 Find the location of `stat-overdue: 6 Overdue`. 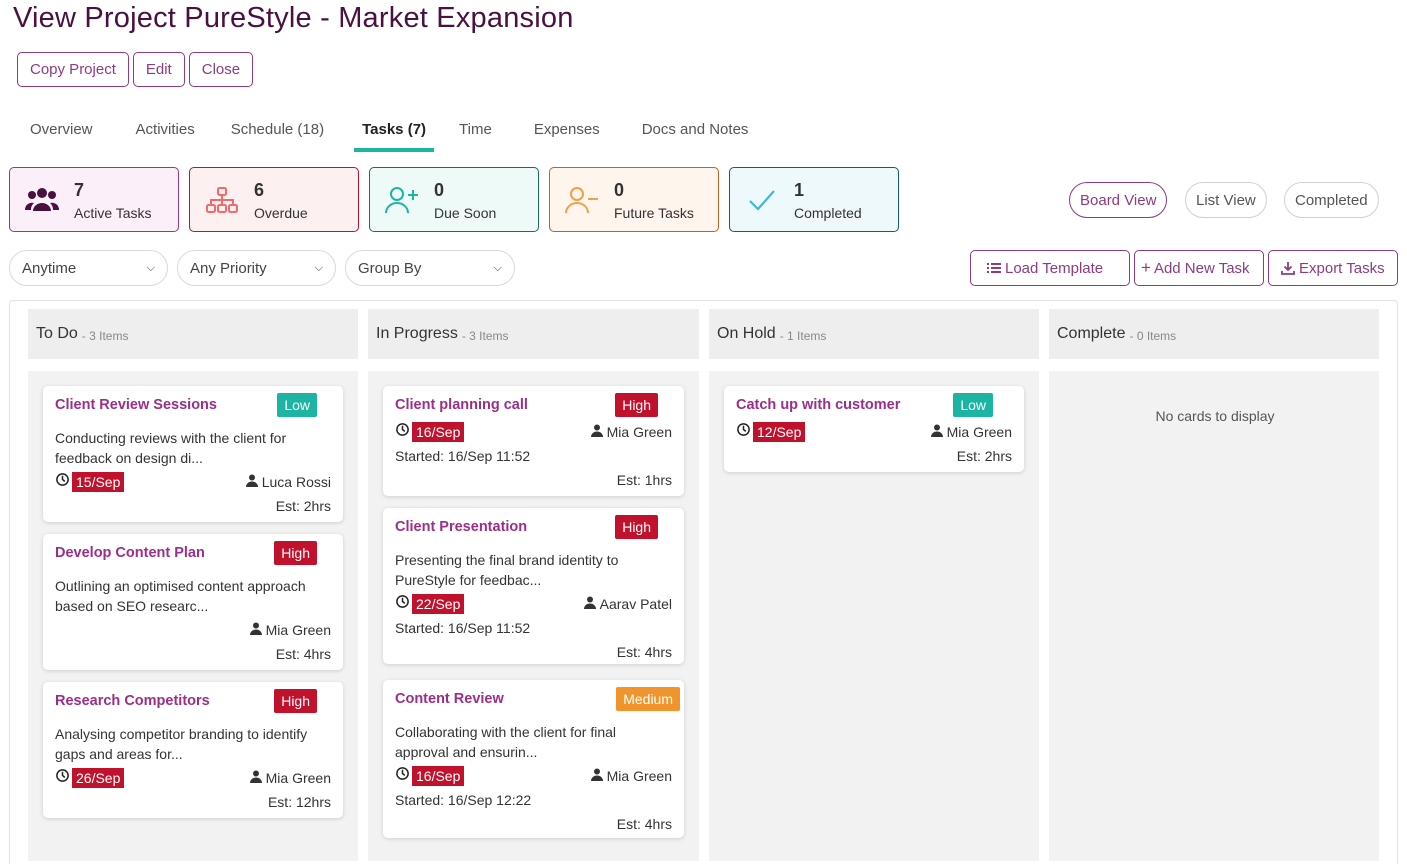

stat-overdue: 6 Overdue is located at coordinates (274, 199).